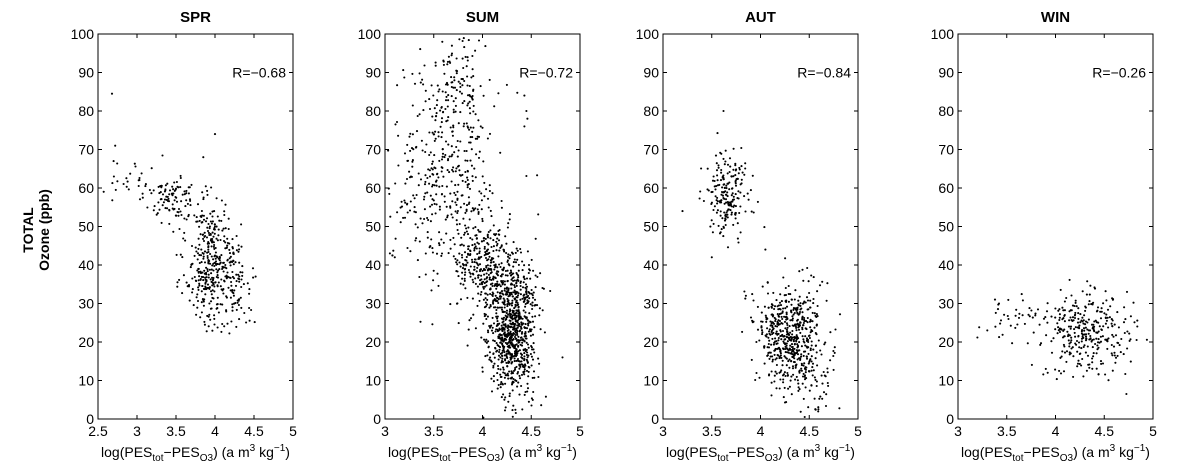 The width and height of the screenshot is (1188, 473). What do you see at coordinates (760, 17) in the screenshot?
I see `chart-title: AUT` at bounding box center [760, 17].